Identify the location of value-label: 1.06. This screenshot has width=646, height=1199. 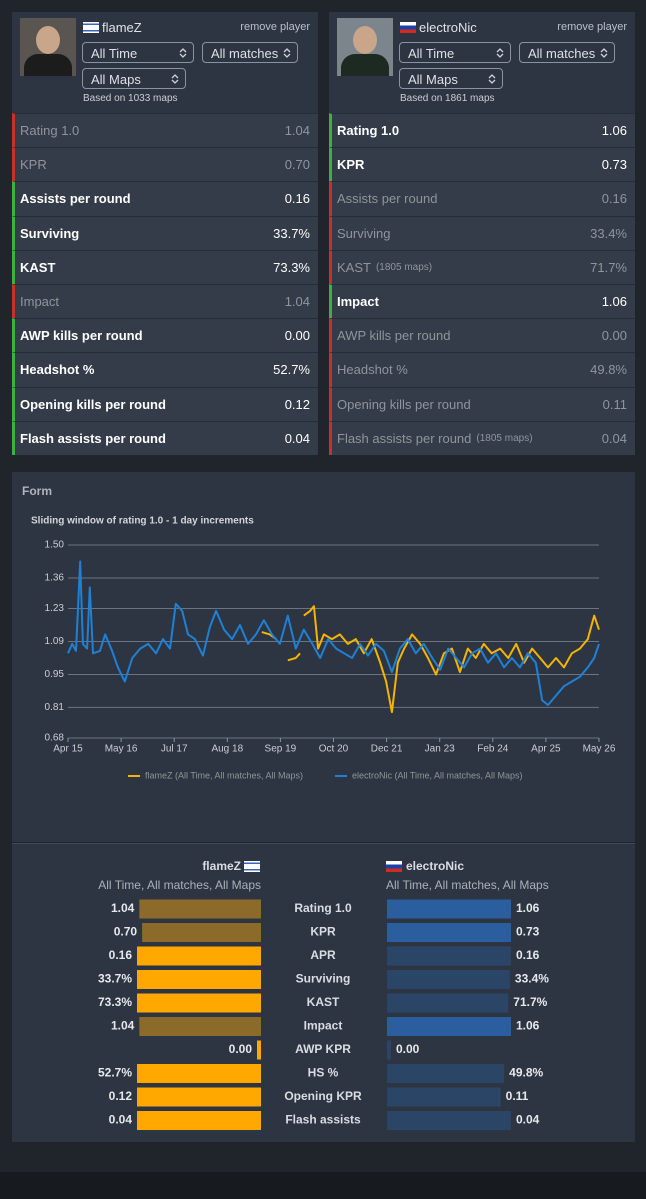
(528, 1026).